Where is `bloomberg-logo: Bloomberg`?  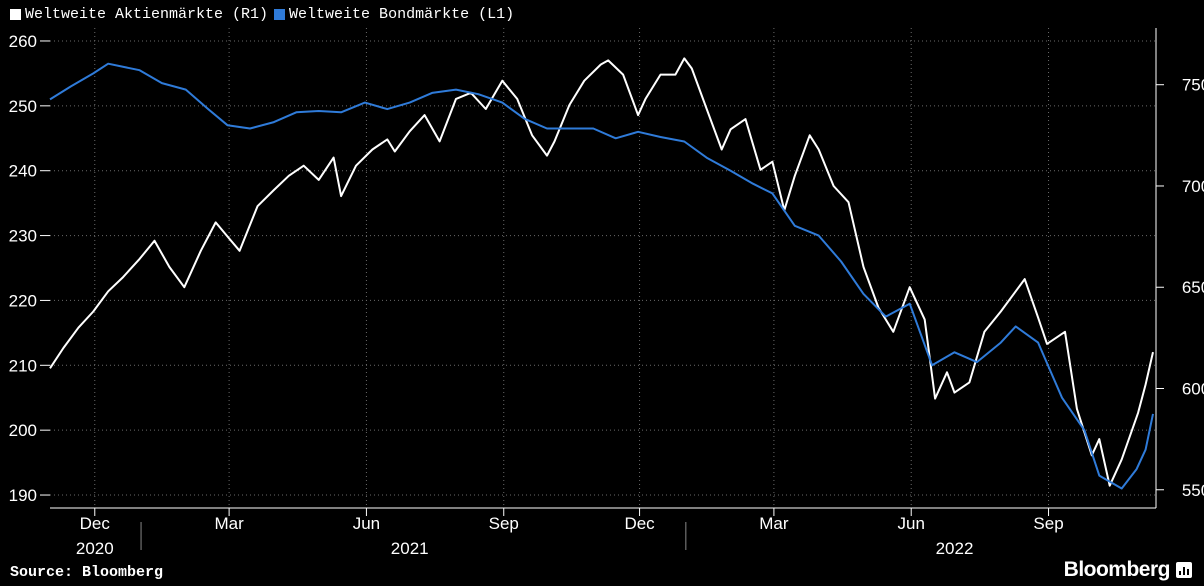
bloomberg-logo: Bloomberg is located at coordinates (1117, 569).